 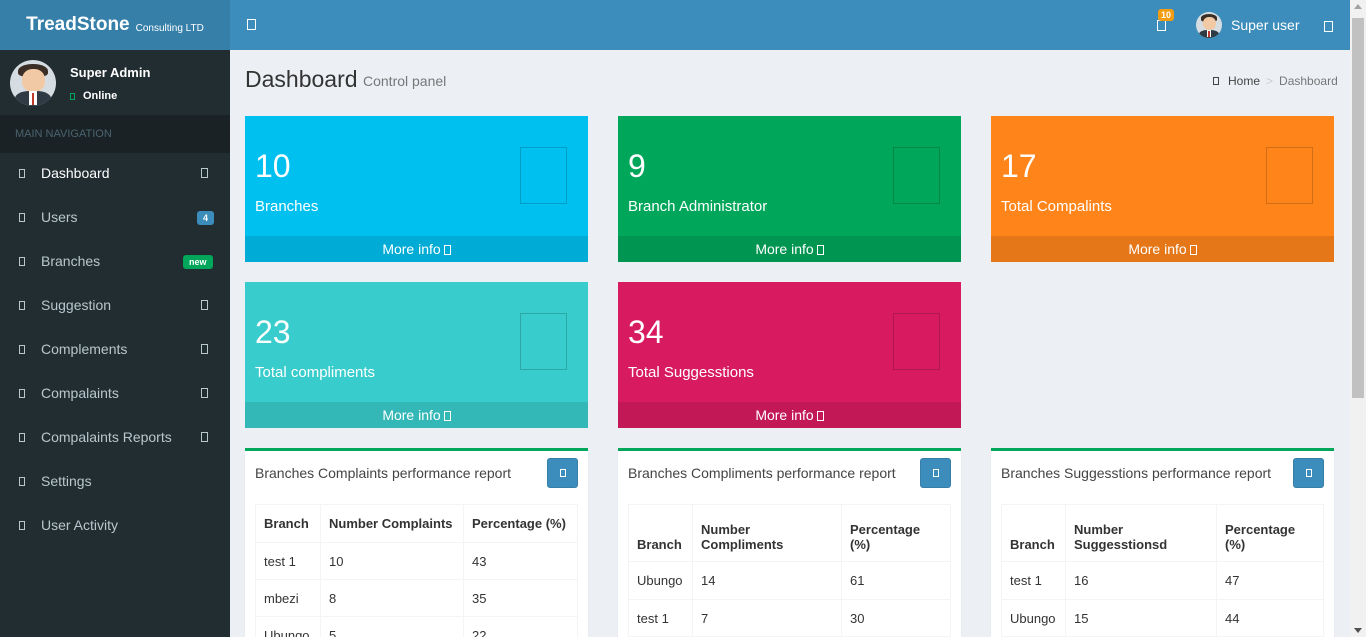 What do you see at coordinates (115, 82) in the screenshot?
I see `sidebar-user-panel: Super Admin Online` at bounding box center [115, 82].